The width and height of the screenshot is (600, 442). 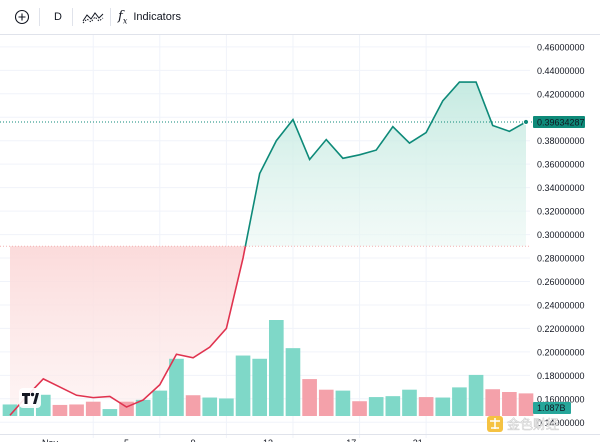 What do you see at coordinates (268, 440) in the screenshot?
I see `time-tick-label: 13` at bounding box center [268, 440].